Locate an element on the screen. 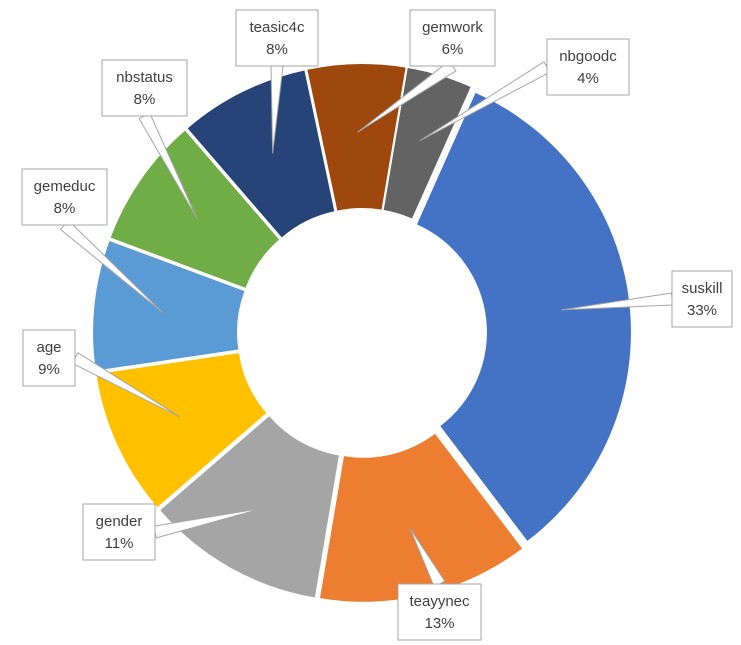 The height and width of the screenshot is (645, 741). category-name-label: suskill is located at coordinates (702, 288).